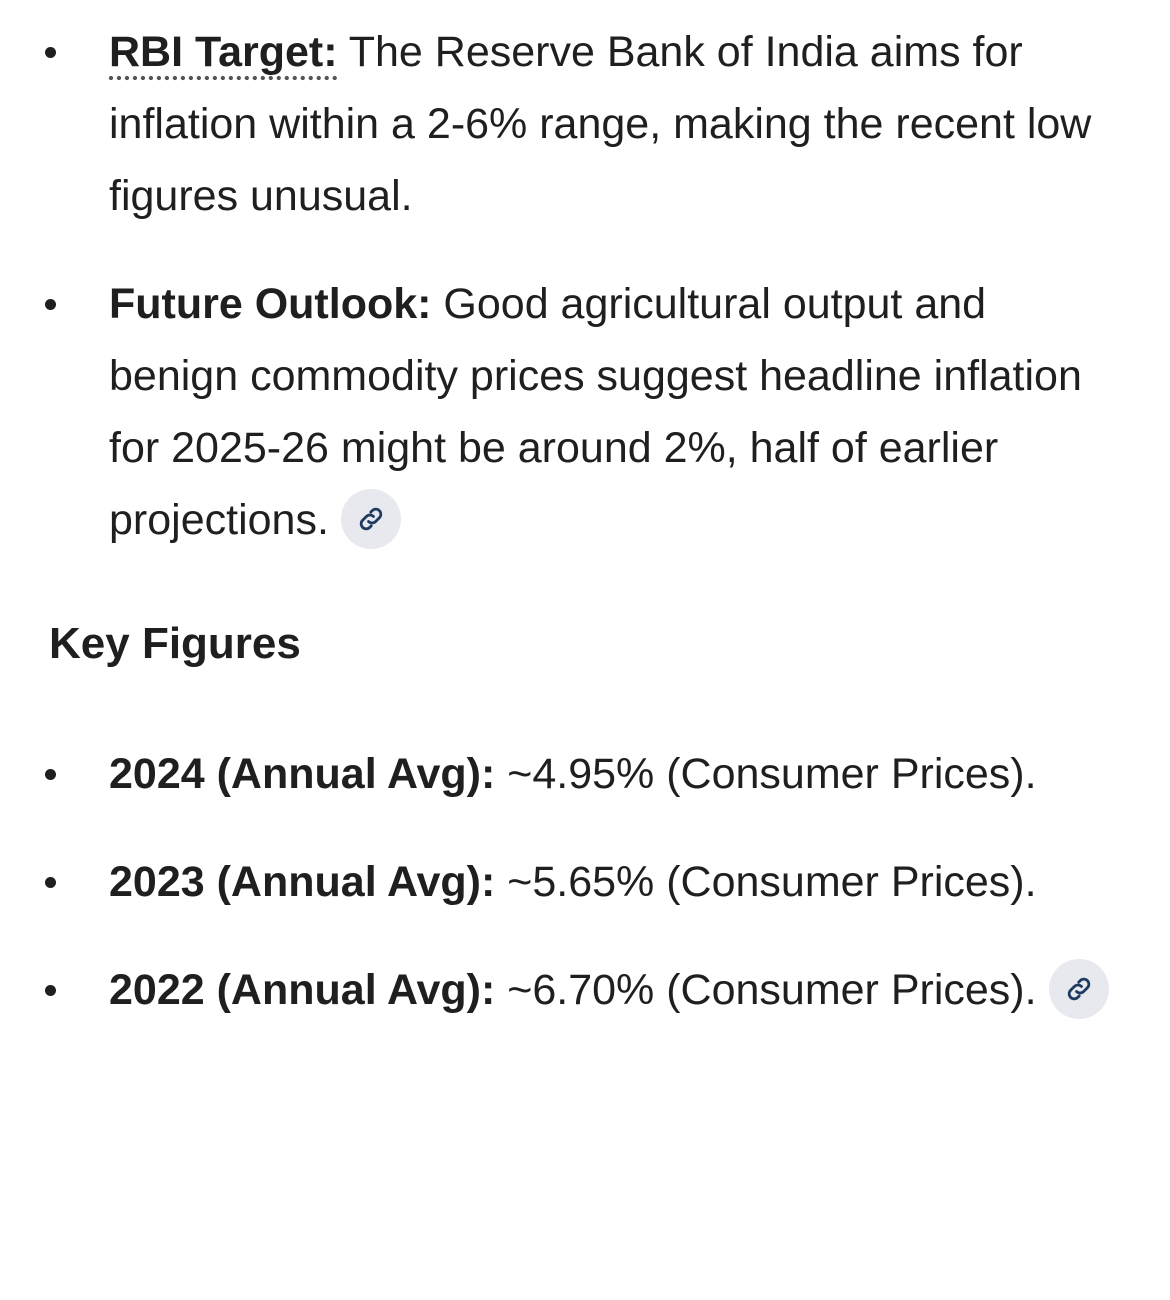 The height and width of the screenshot is (1300, 1170). Describe the element at coordinates (223, 52) in the screenshot. I see `item-label: RBI Target:` at that location.